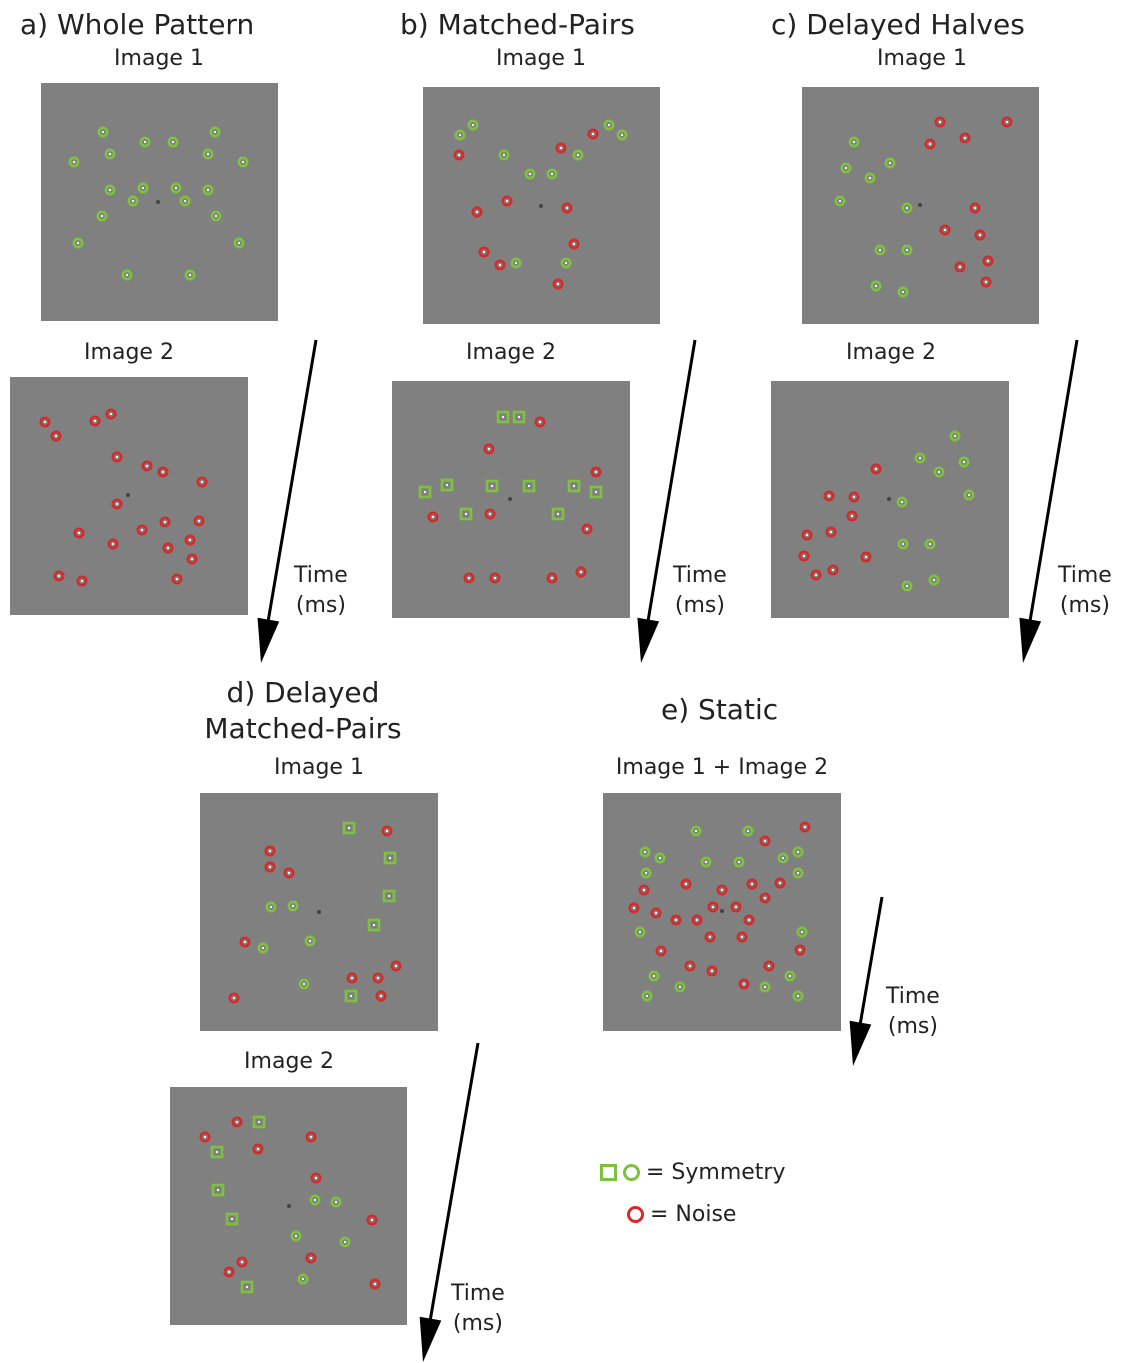  I want to click on panel-e-title: e) Static, so click(720, 709).